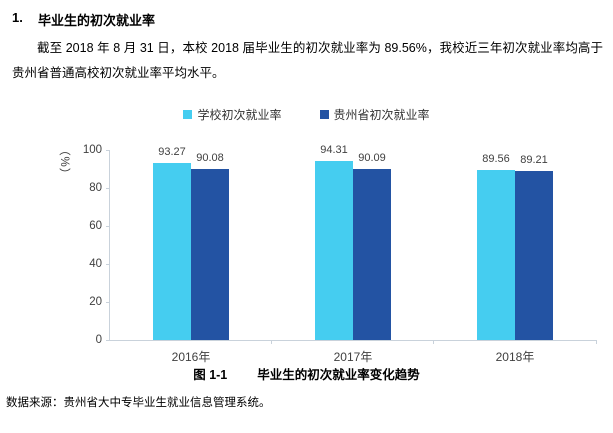 This screenshot has height=433, width=613. What do you see at coordinates (333, 242) in the screenshot?
I see `bar-school: 94.31` at bounding box center [333, 242].